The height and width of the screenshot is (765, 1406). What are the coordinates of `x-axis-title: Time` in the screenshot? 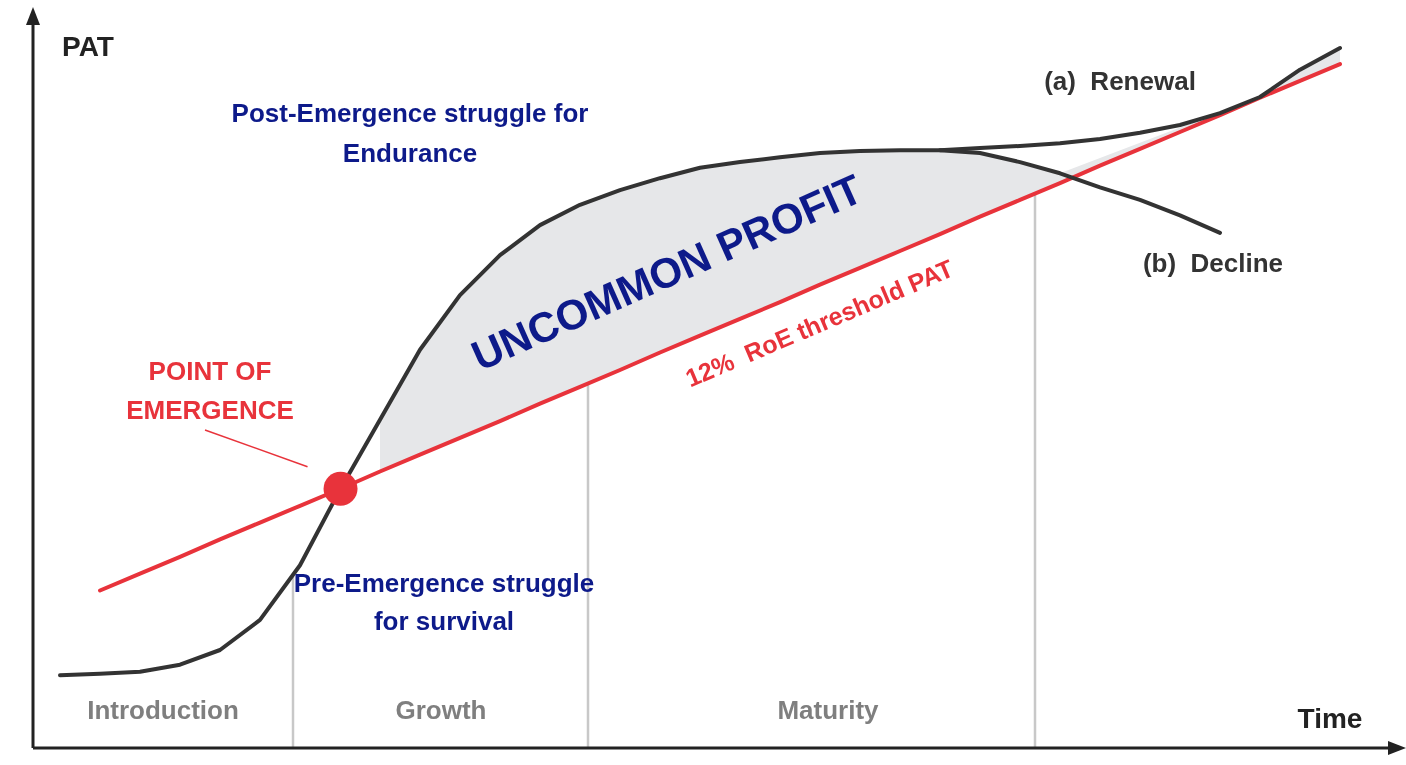 It's located at (1330, 718).